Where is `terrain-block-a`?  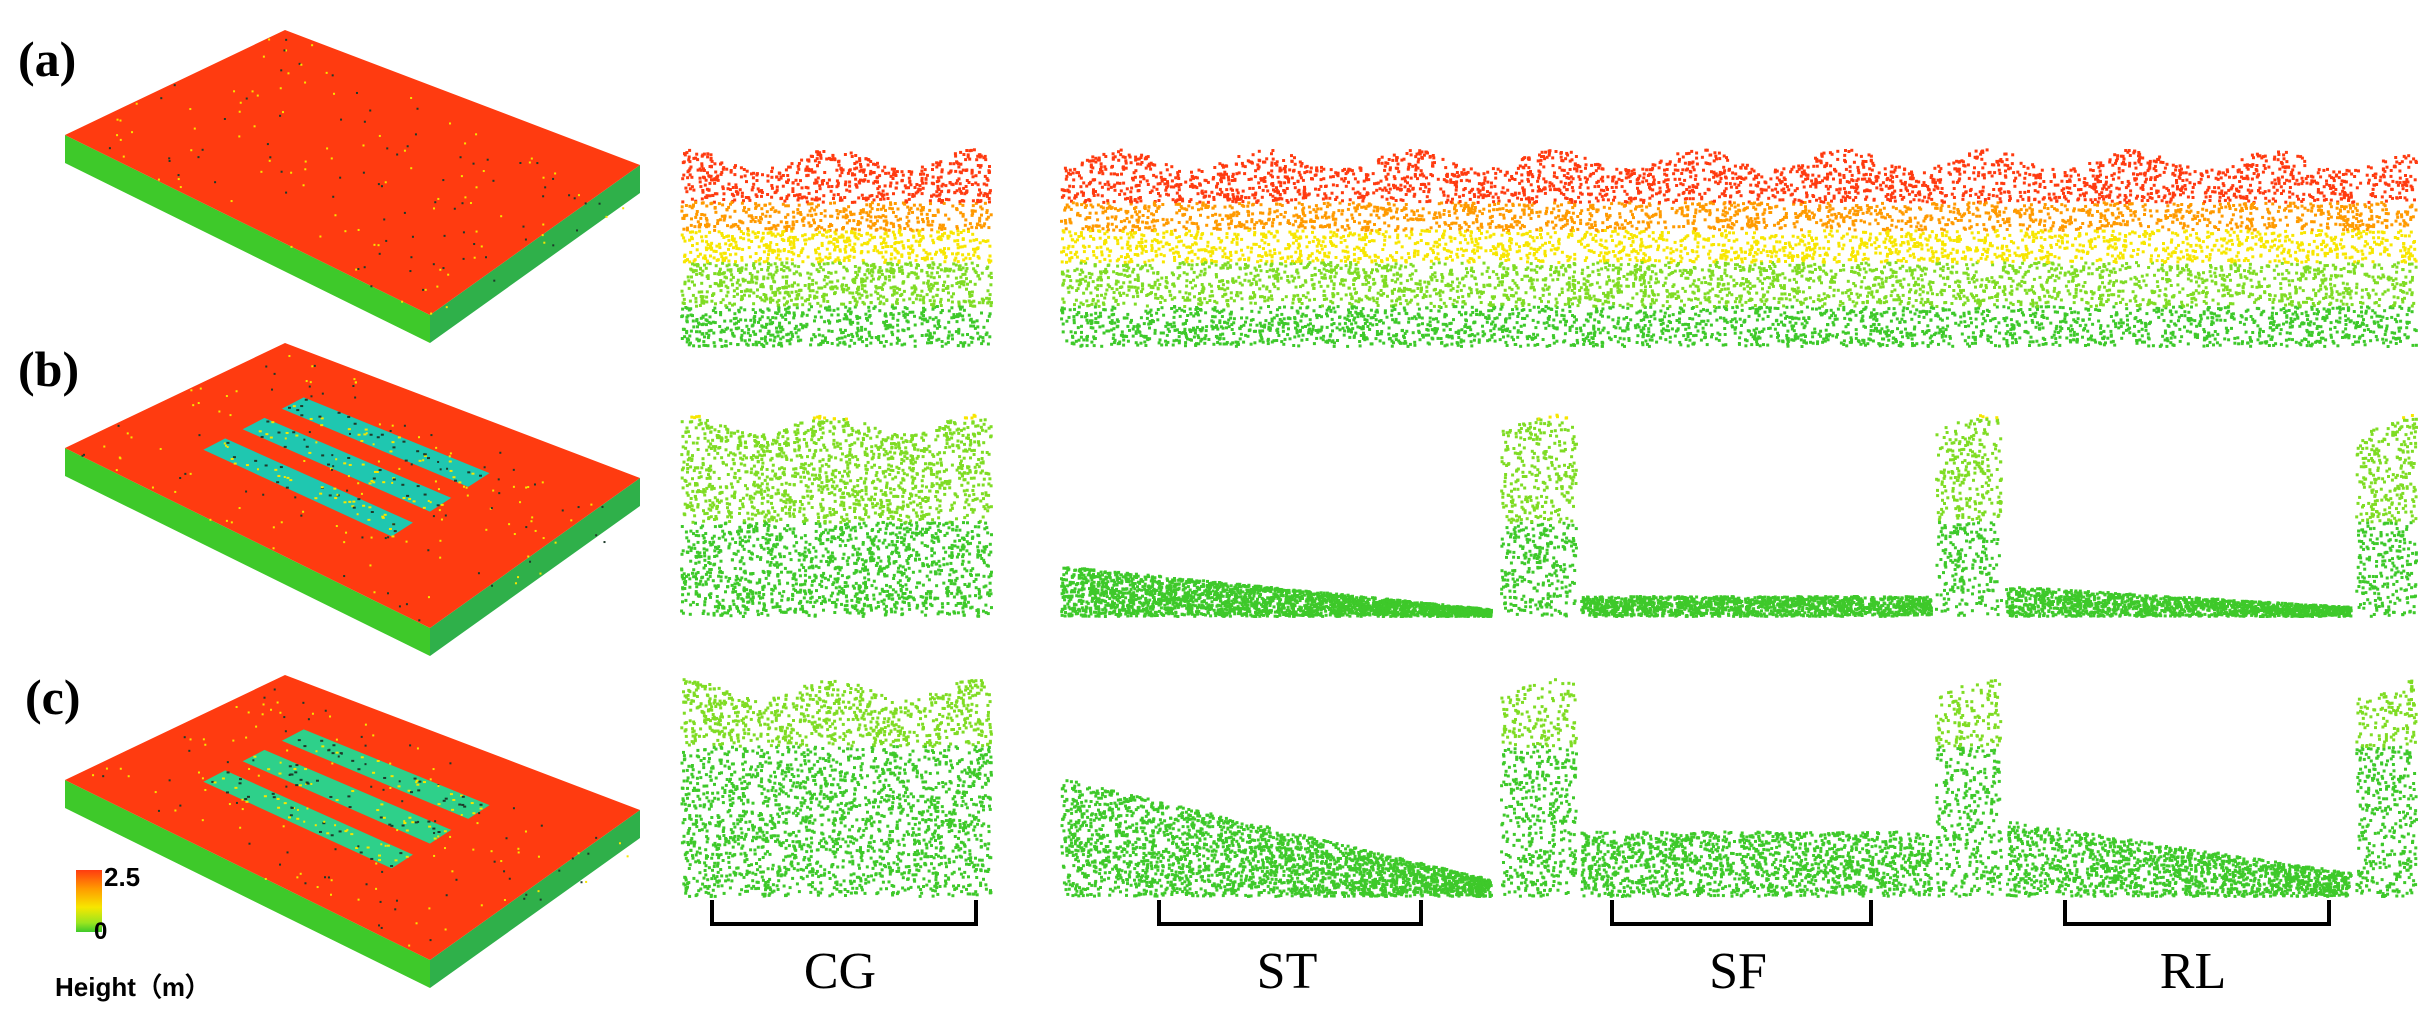
terrain-block-a is located at coordinates (352, 186).